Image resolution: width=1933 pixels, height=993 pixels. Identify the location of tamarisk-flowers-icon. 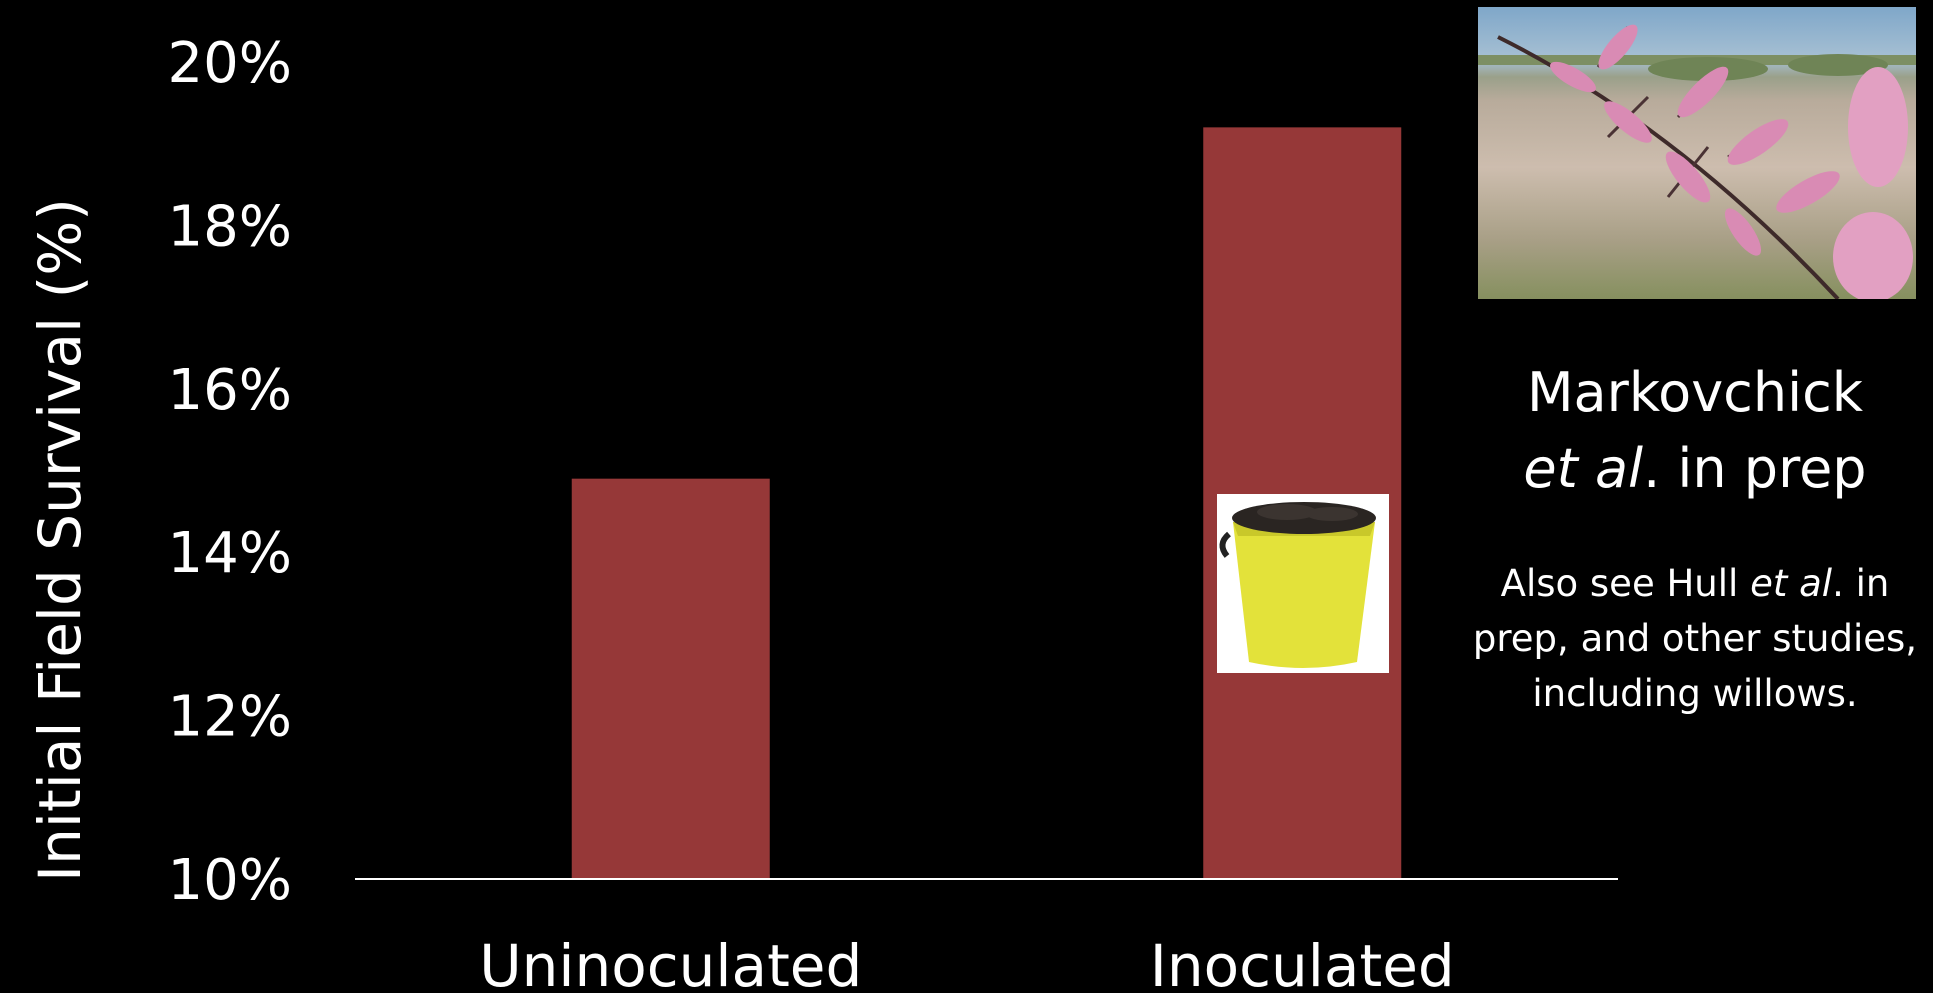
(1697, 161).